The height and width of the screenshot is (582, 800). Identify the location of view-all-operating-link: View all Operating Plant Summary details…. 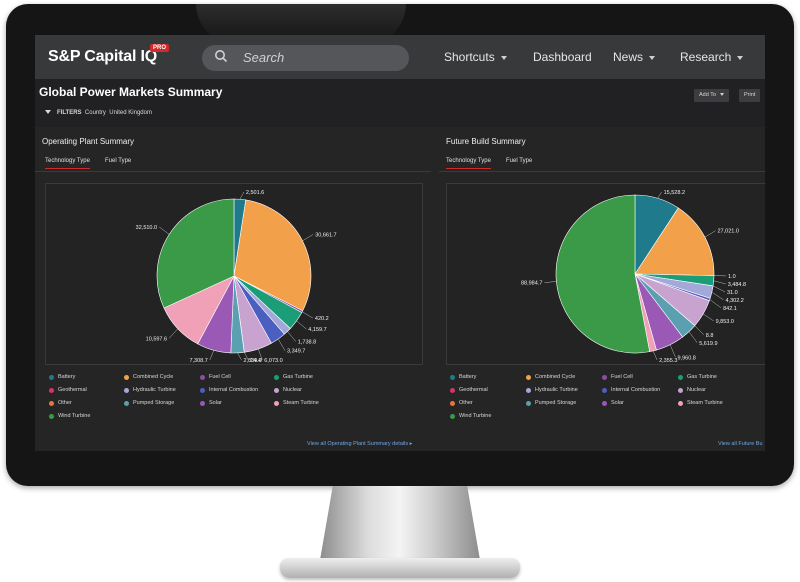
(360, 444).